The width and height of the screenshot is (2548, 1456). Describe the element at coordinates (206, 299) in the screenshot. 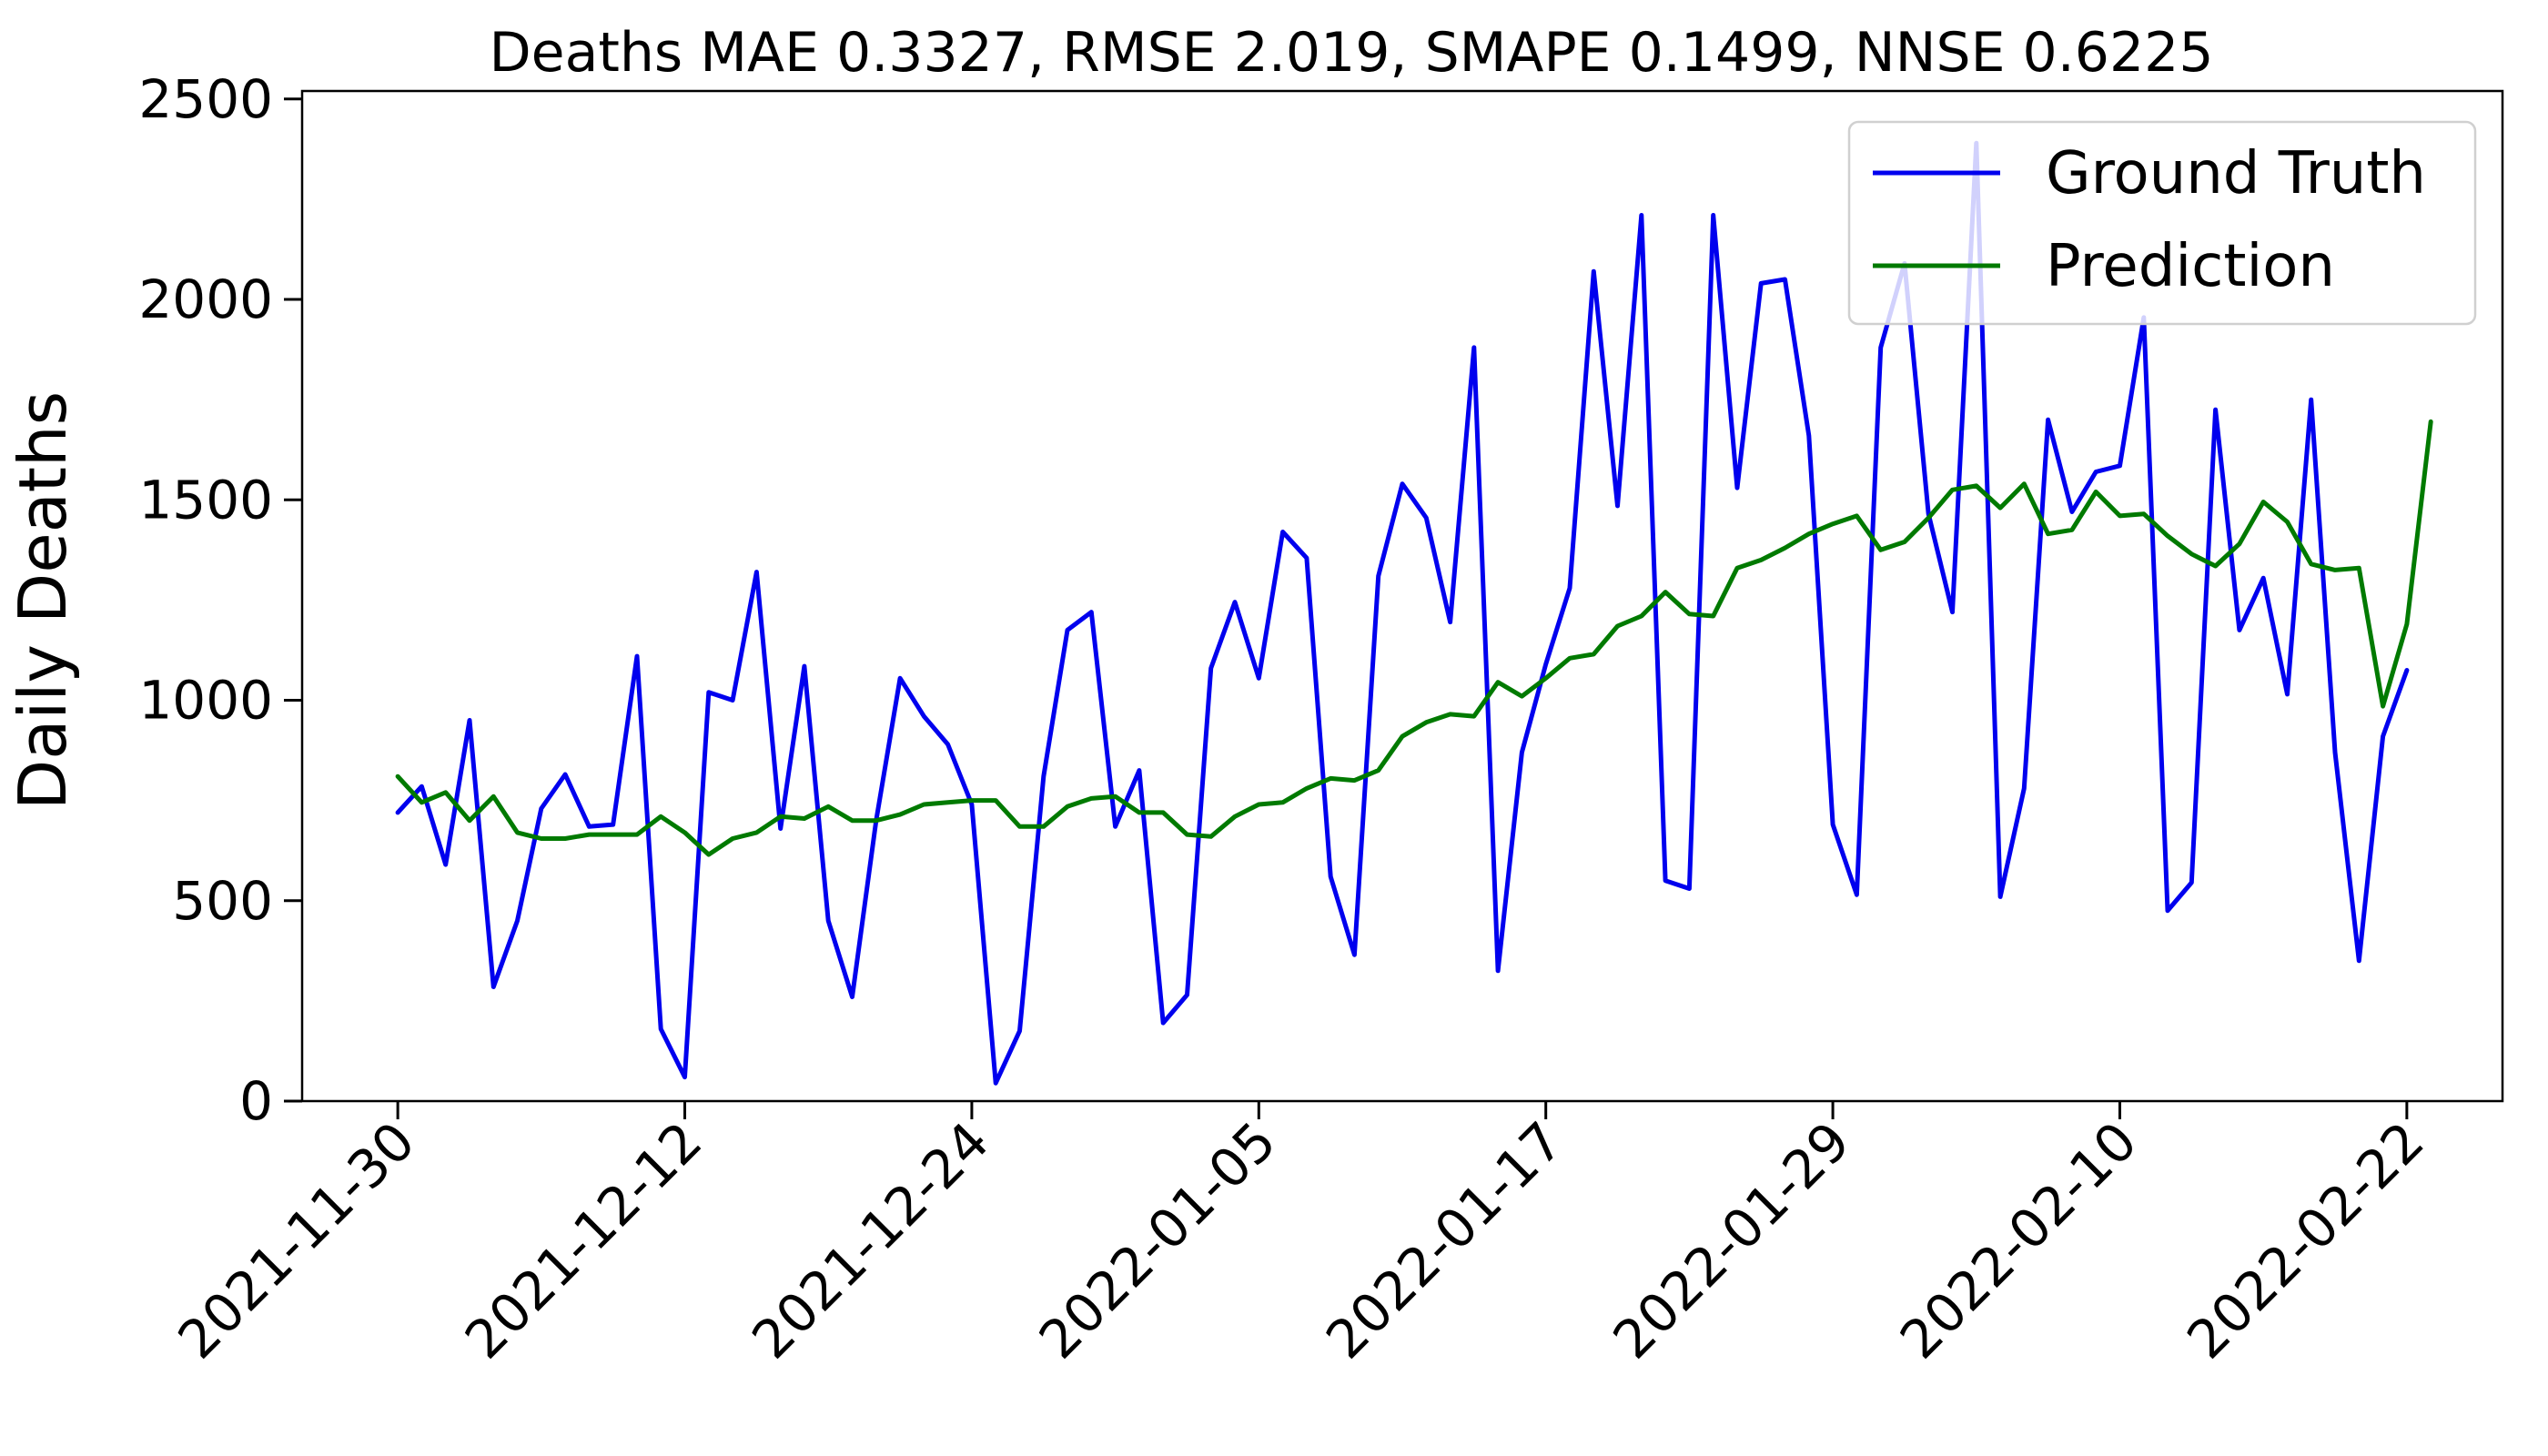

I see `y-tick-label: 2000` at that location.